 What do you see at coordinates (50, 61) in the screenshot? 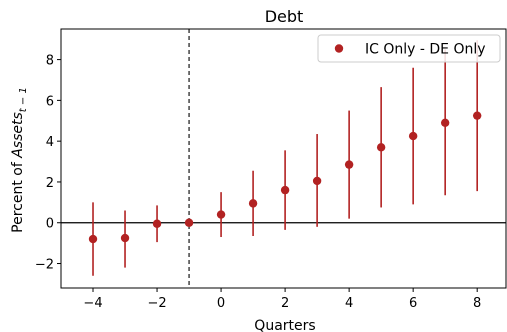
I see `y-tick-label: 8` at bounding box center [50, 61].